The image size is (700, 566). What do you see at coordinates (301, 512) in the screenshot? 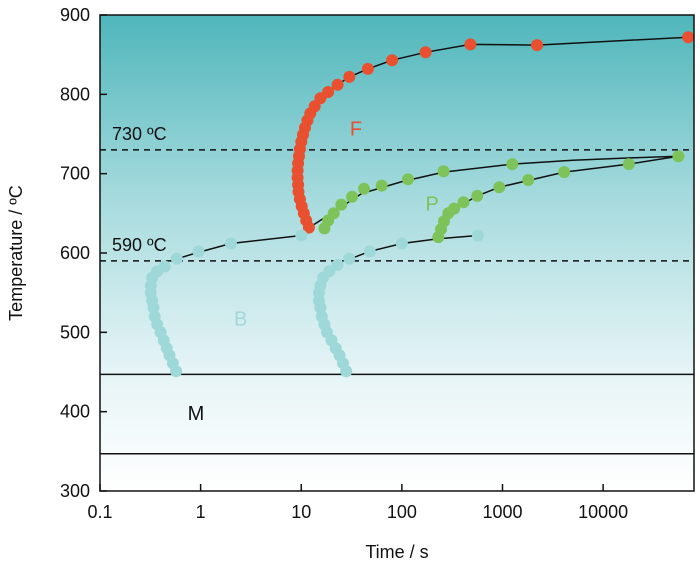
I see `x-tick-label-10: 10` at bounding box center [301, 512].